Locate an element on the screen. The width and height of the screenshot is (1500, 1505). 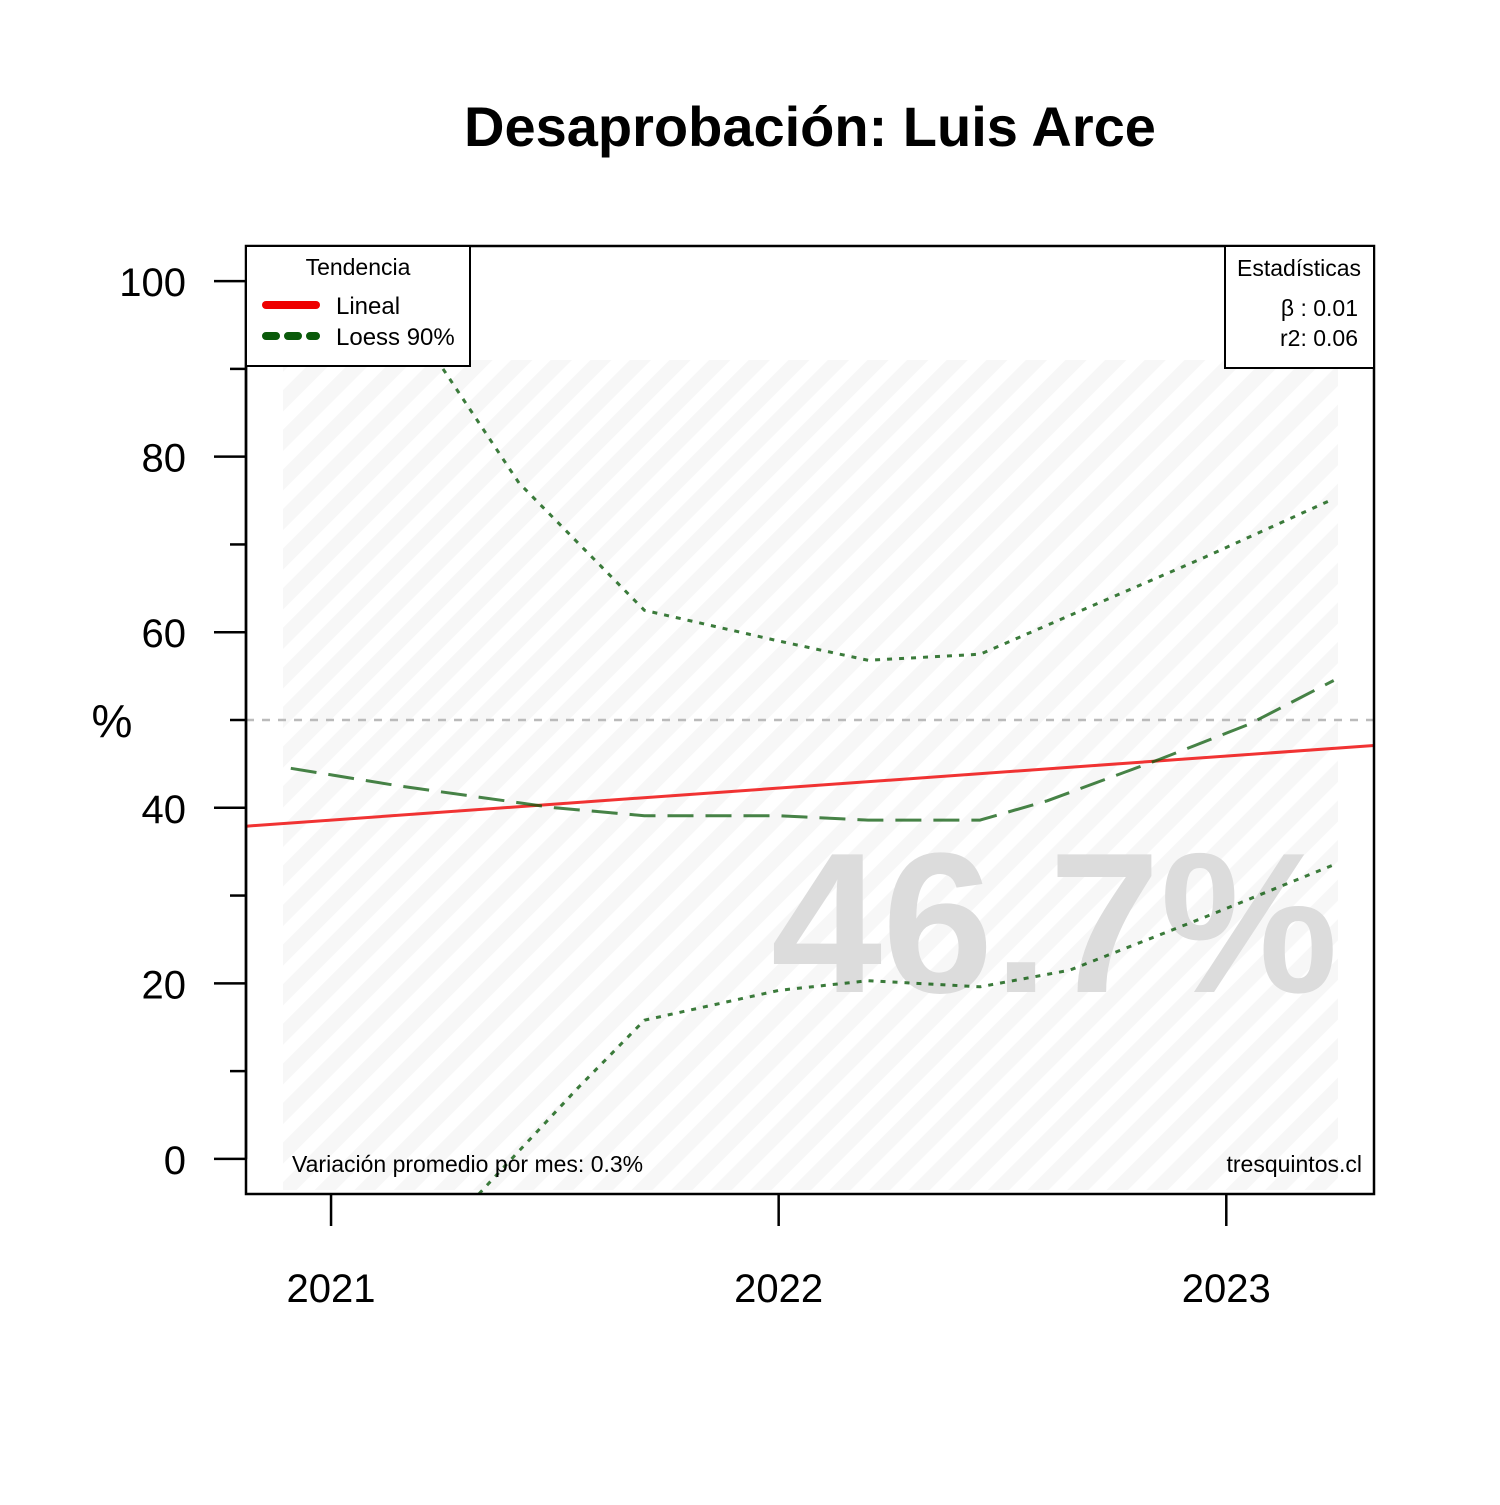
series-loess-fit is located at coordinates (812, 750).